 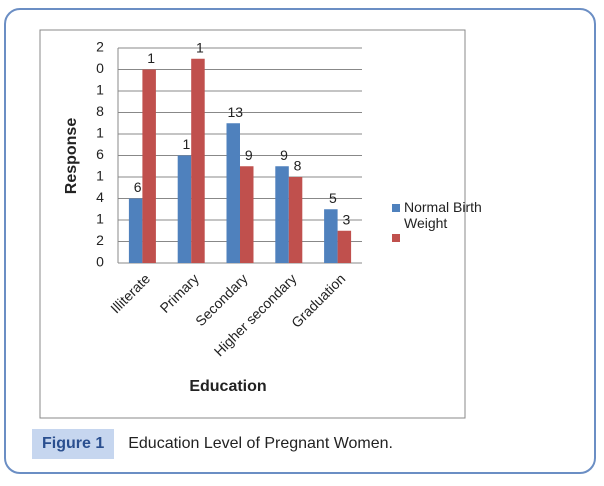 What do you see at coordinates (333, 198) in the screenshot?
I see `value-label: 5` at bounding box center [333, 198].